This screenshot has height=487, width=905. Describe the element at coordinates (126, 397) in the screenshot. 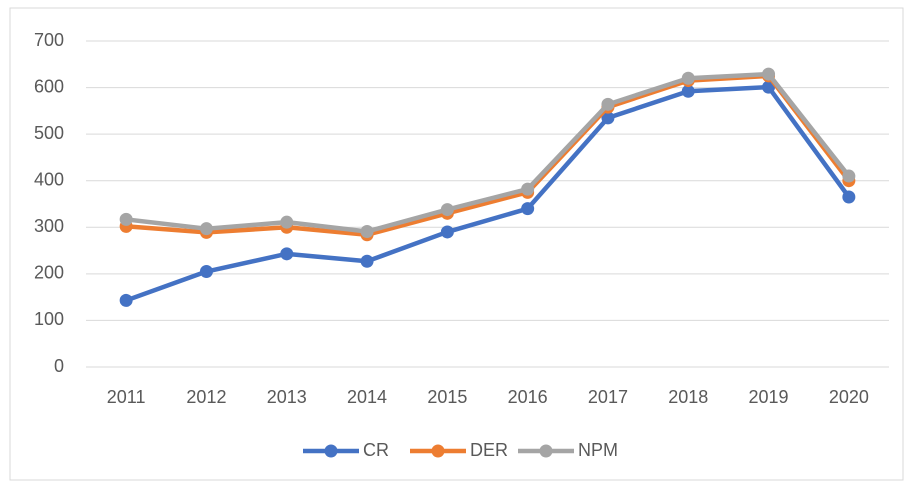

I see `x-tick-label: 2011` at that location.